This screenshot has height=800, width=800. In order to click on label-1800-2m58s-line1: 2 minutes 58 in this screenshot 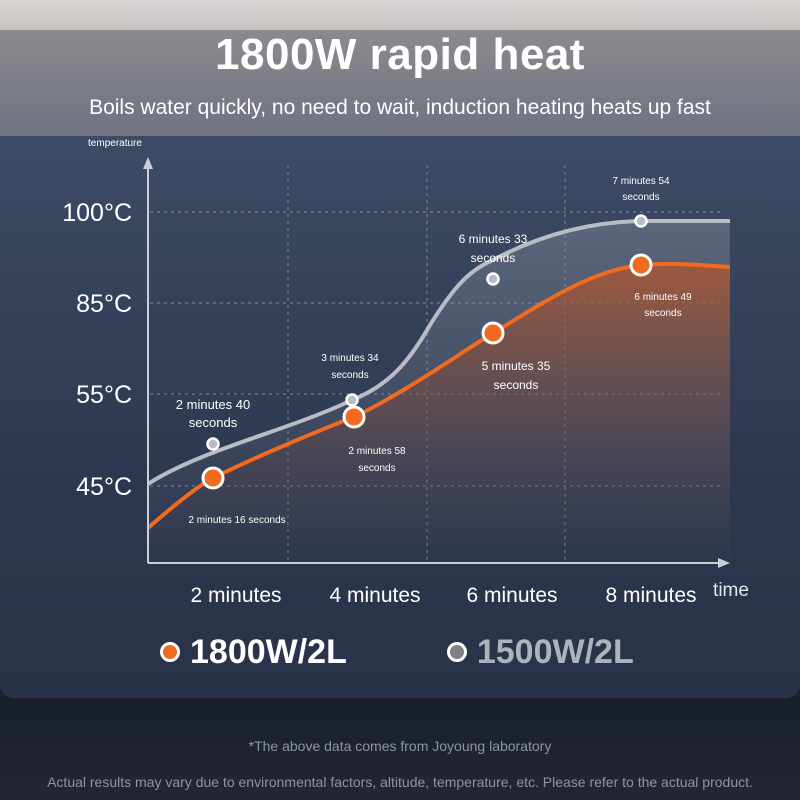, I will do `click(377, 451)`.